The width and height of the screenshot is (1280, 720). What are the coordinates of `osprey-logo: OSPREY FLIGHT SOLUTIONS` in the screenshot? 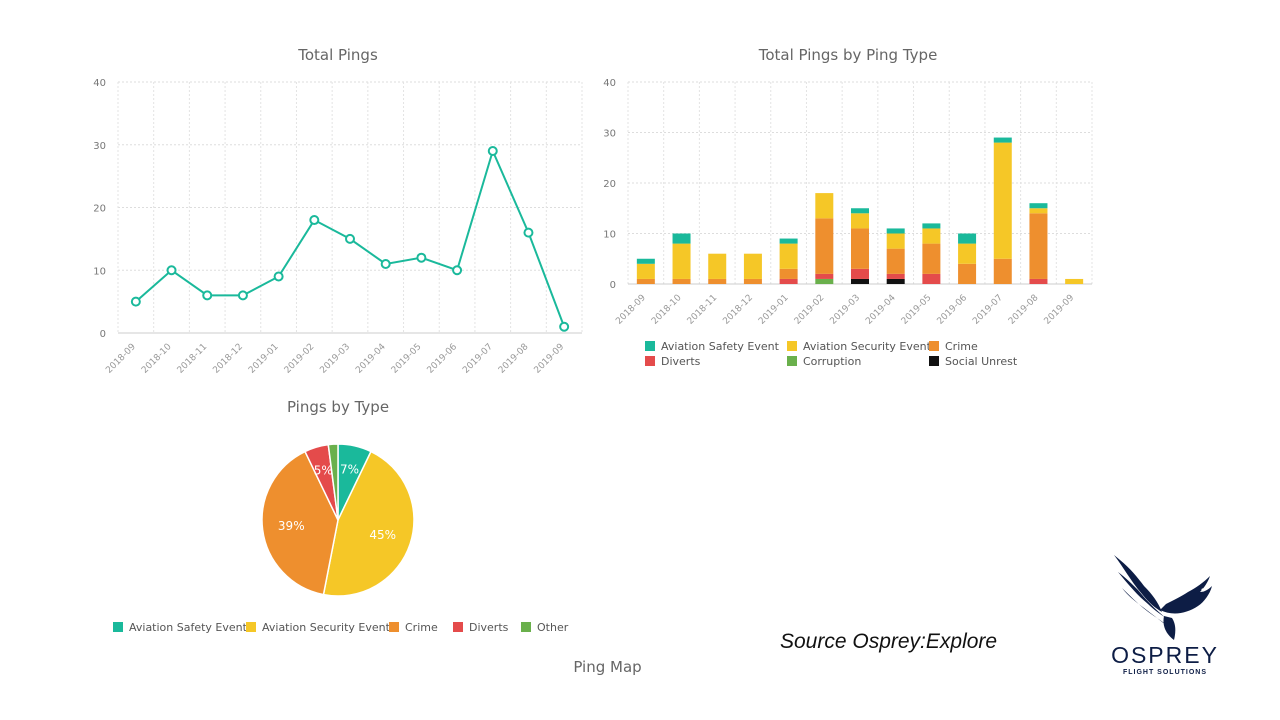 It's located at (1165, 615).